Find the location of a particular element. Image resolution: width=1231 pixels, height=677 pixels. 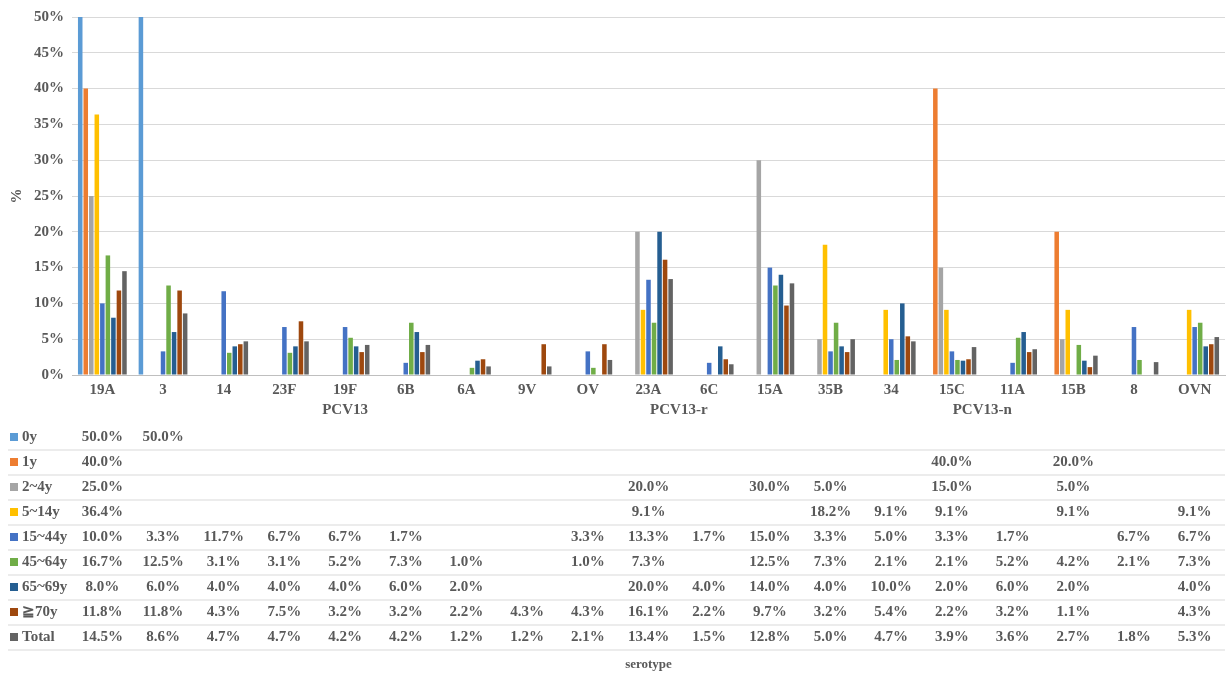

data-label: 4.2% is located at coordinates (345, 635).